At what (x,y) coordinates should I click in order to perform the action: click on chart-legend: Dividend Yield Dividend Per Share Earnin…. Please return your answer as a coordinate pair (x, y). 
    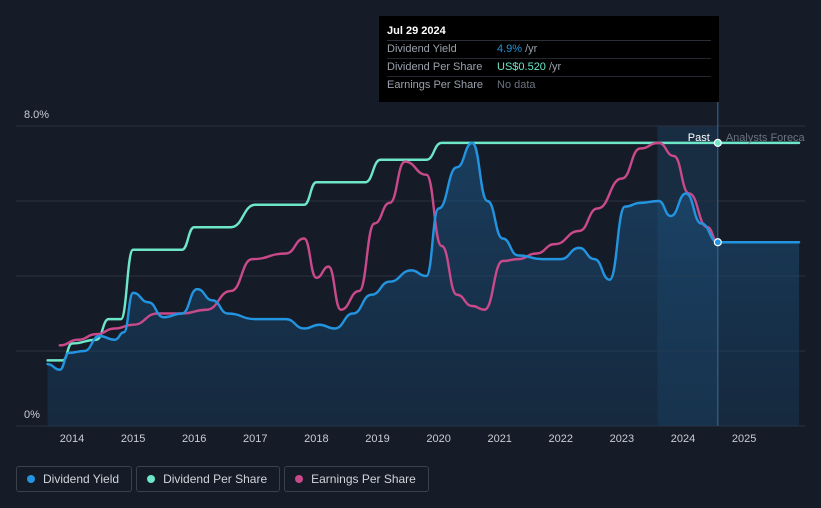
    Looking at the image, I should click on (222, 480).